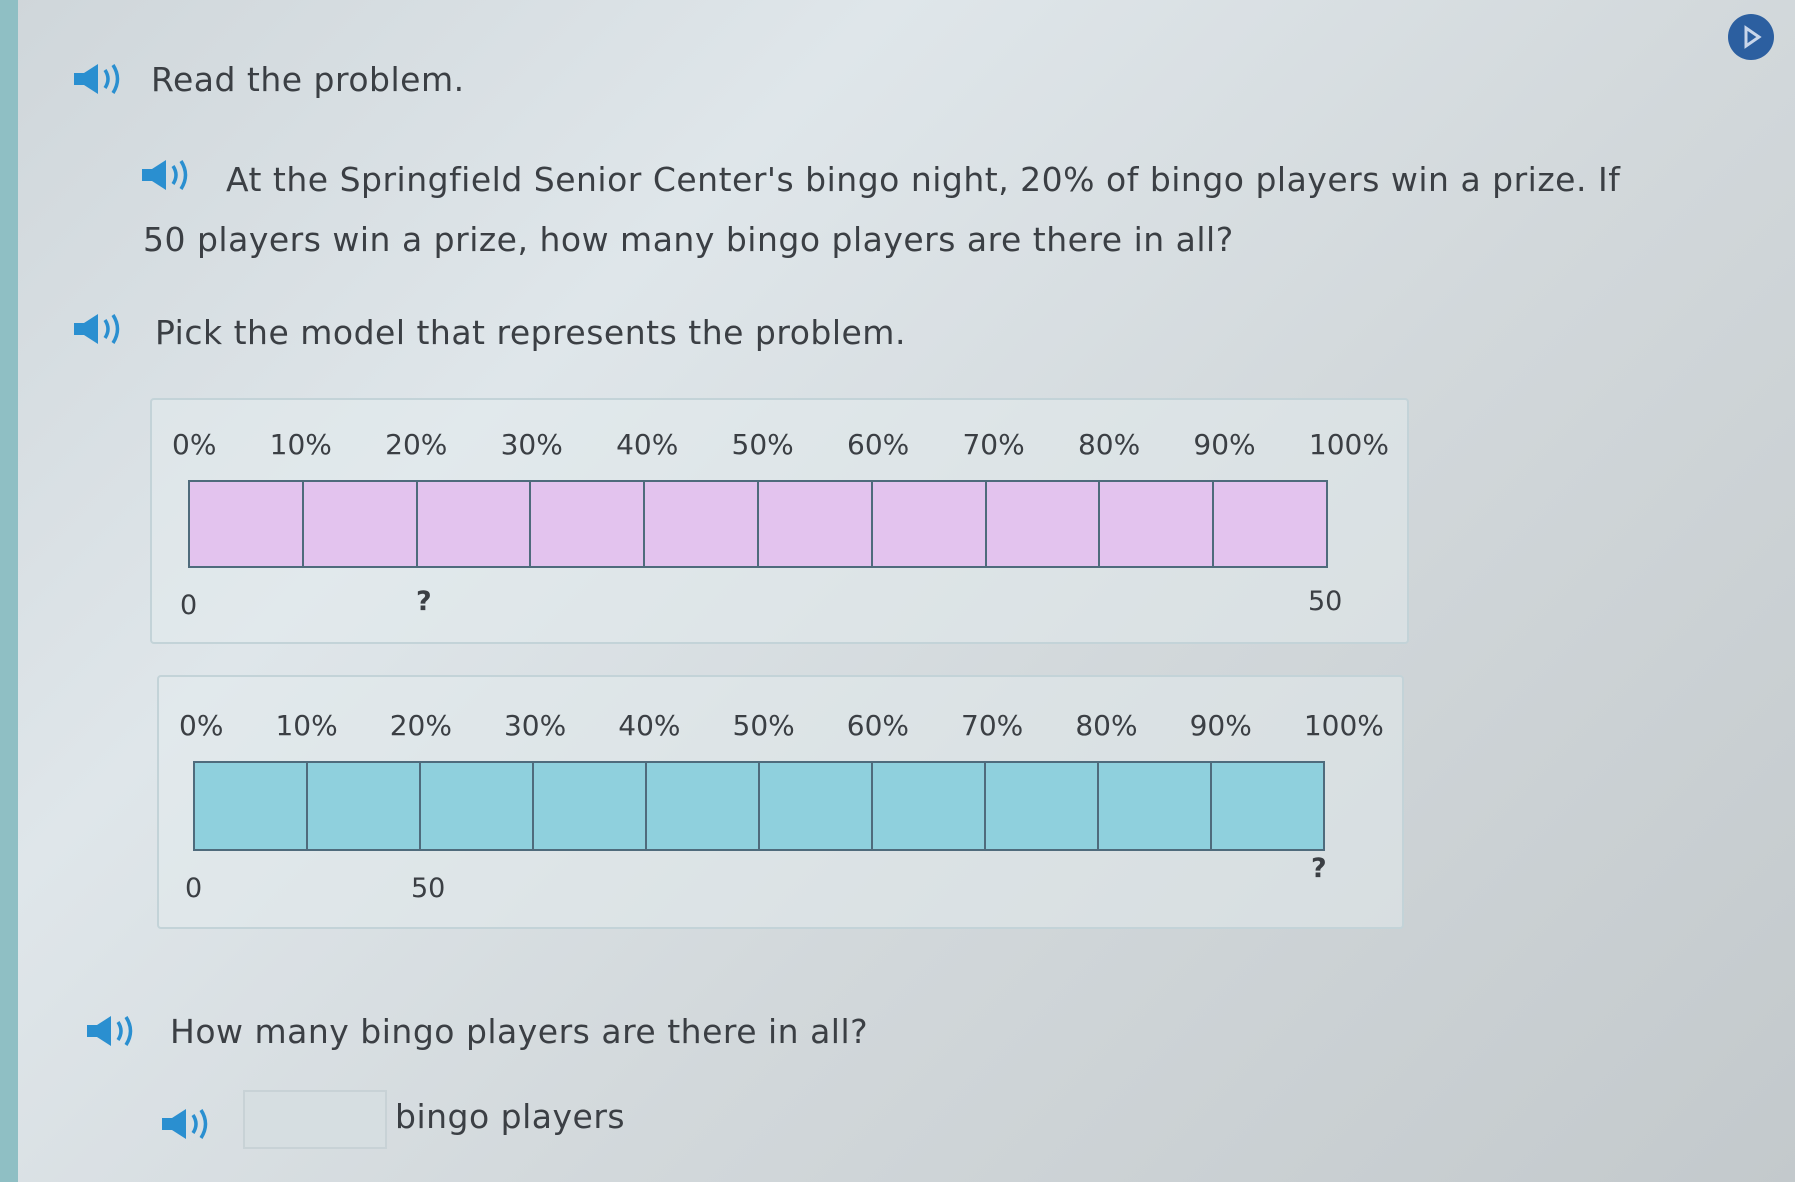 This screenshot has height=1182, width=1795. I want to click on model-option-a: 0% 10% 20% 30% 40% 50% 60% 70% 80% 90% 100% 0 ? 50, so click(779, 521).